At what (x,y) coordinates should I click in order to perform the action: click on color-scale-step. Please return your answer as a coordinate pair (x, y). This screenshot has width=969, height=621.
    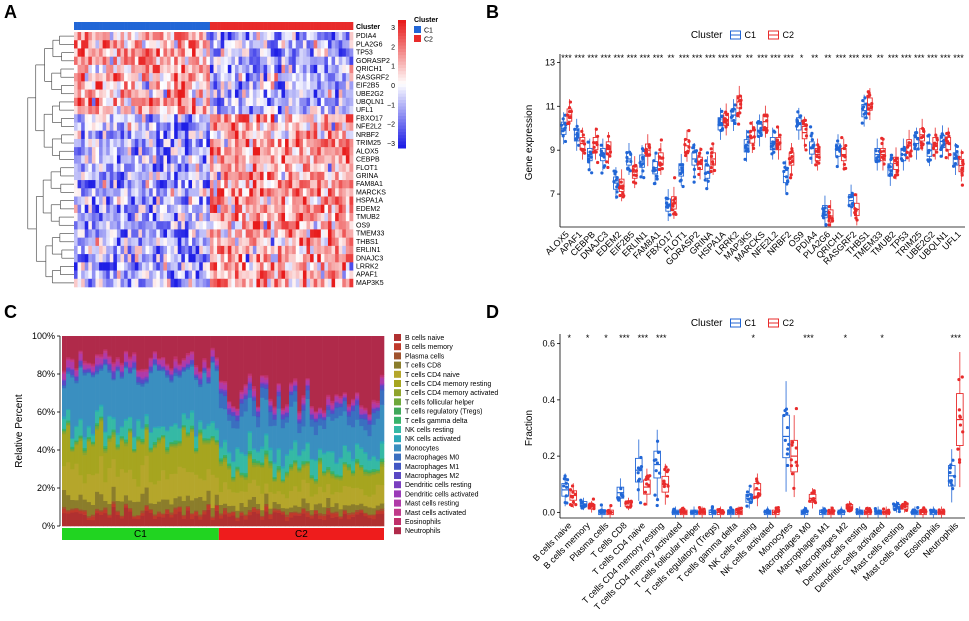
    Looking at the image, I should click on (402, 108).